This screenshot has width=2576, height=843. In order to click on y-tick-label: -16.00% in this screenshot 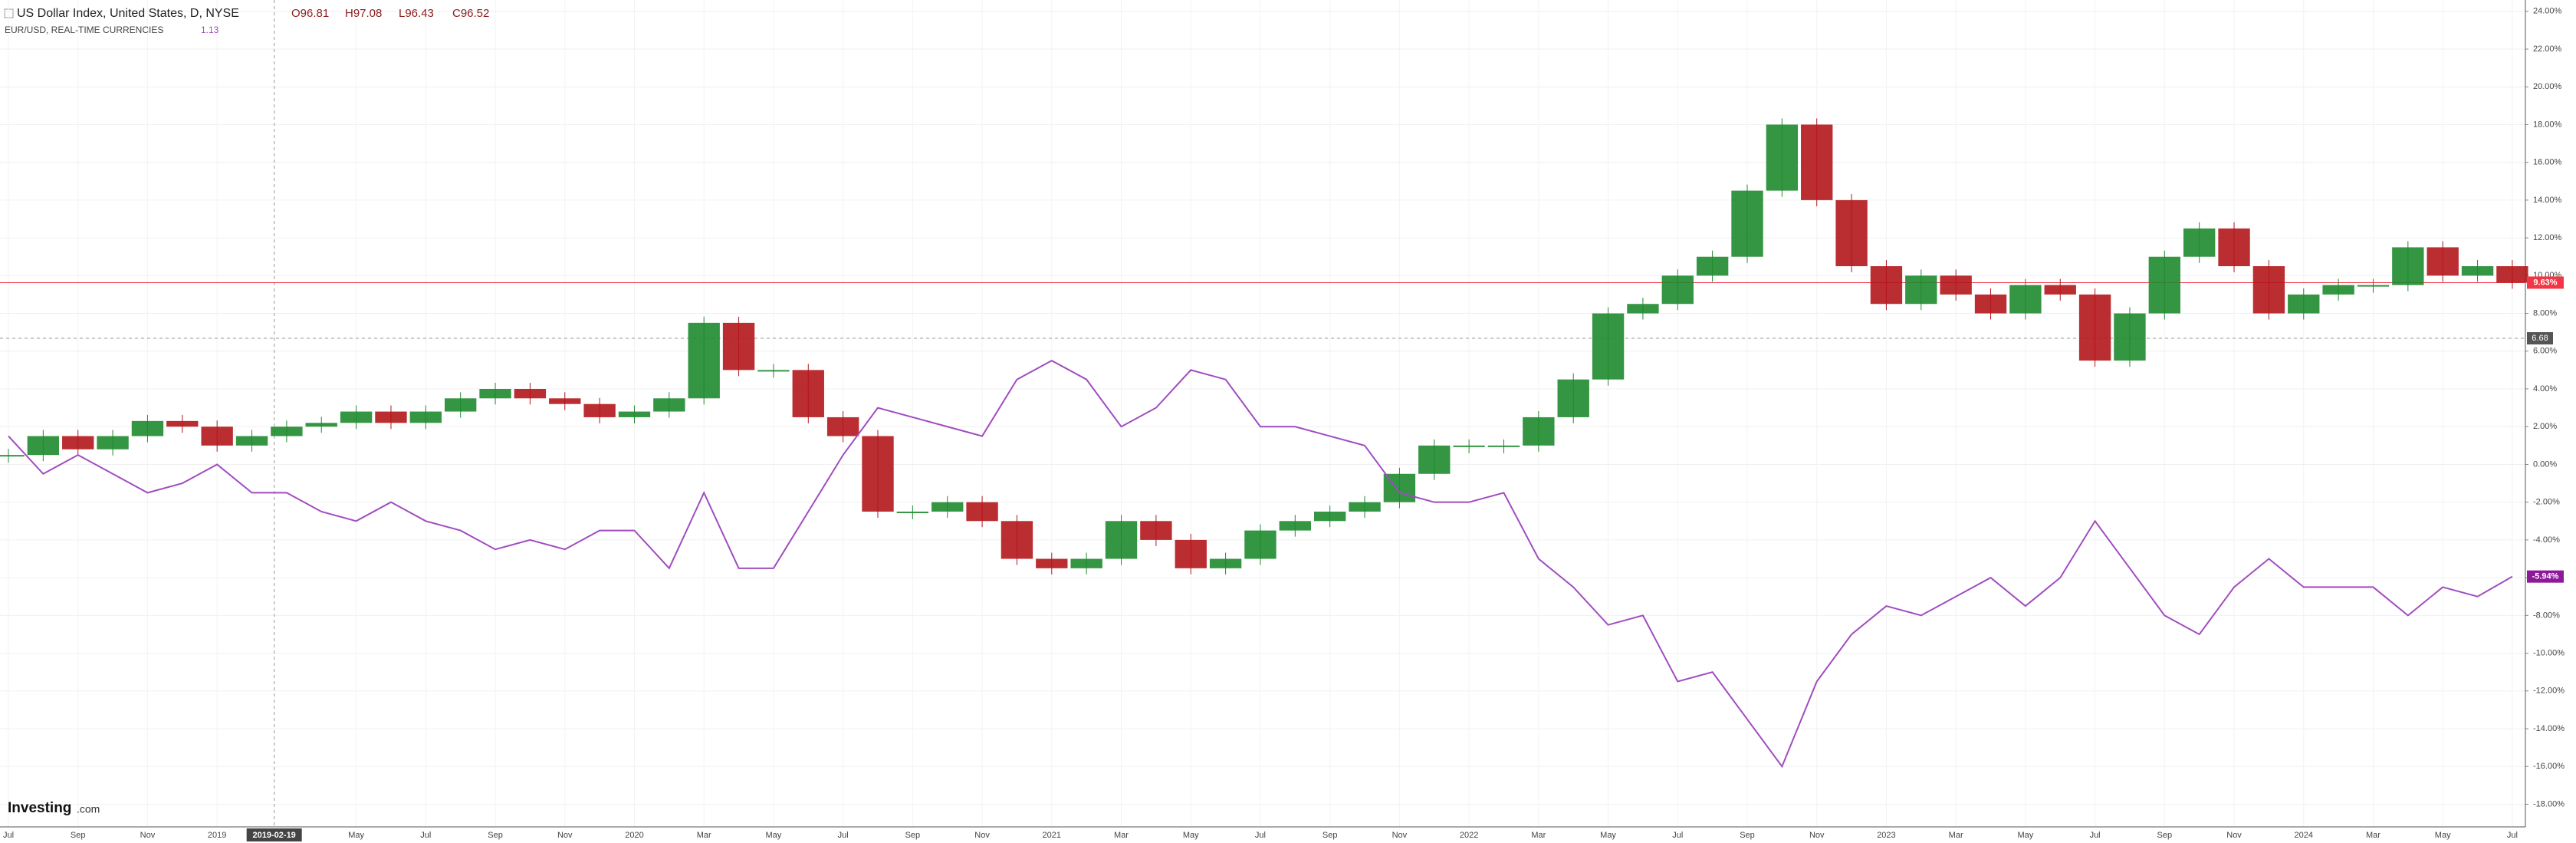, I will do `click(2548, 766)`.